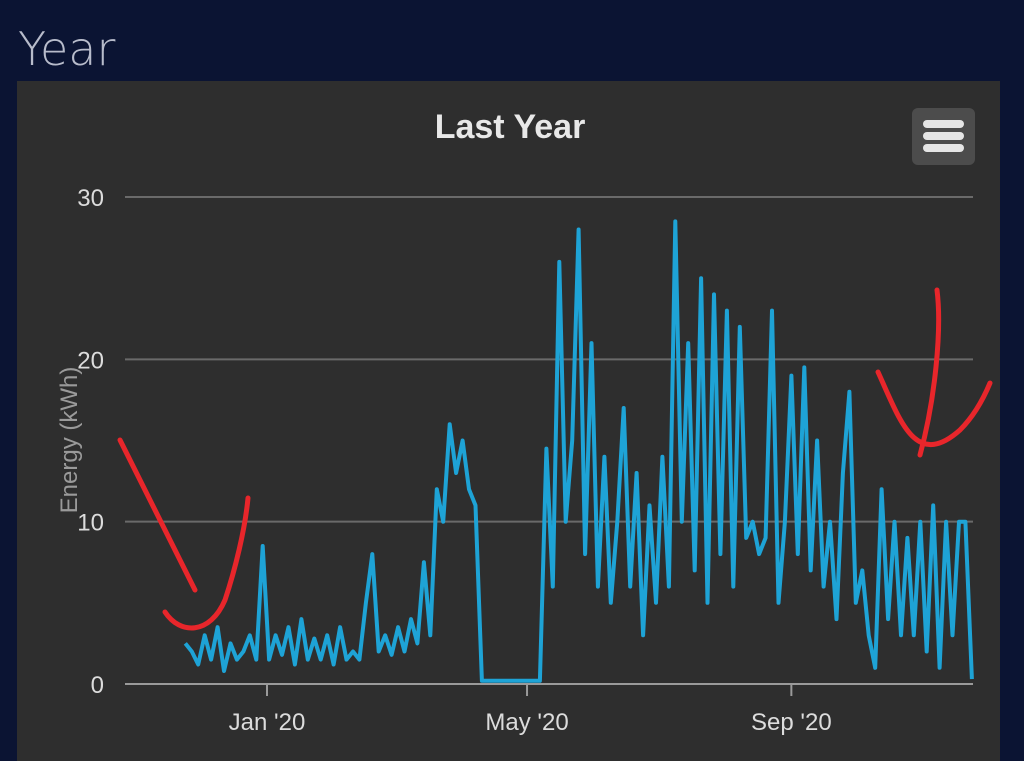 This screenshot has height=761, width=1024. What do you see at coordinates (69, 440) in the screenshot?
I see `y-axis-label: Energy (kWh)` at bounding box center [69, 440].